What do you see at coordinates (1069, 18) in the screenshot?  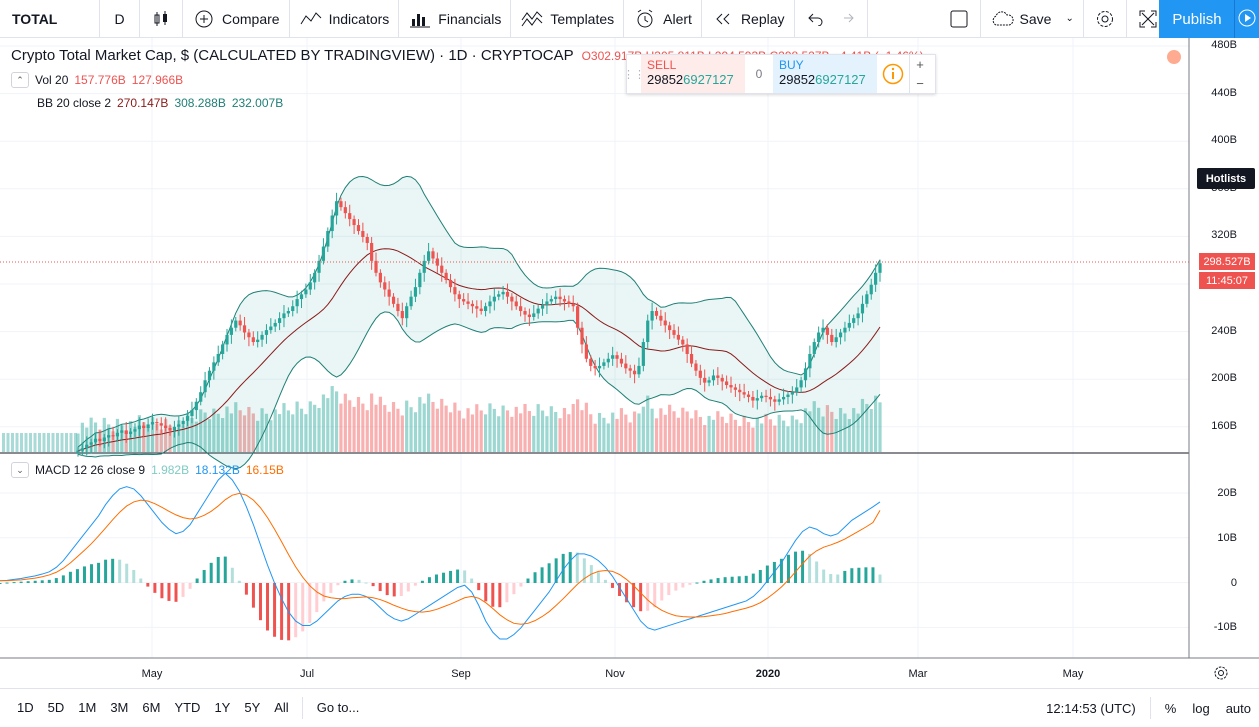 I see `chevron-down-icon: ⌄` at bounding box center [1069, 18].